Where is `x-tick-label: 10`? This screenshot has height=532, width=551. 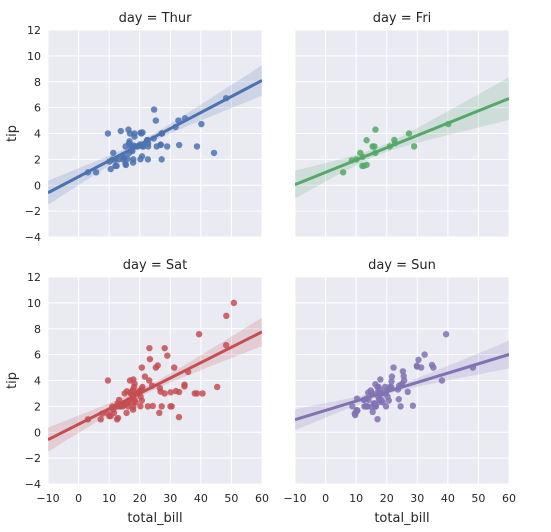 x-tick-label: 10 is located at coordinates (109, 498).